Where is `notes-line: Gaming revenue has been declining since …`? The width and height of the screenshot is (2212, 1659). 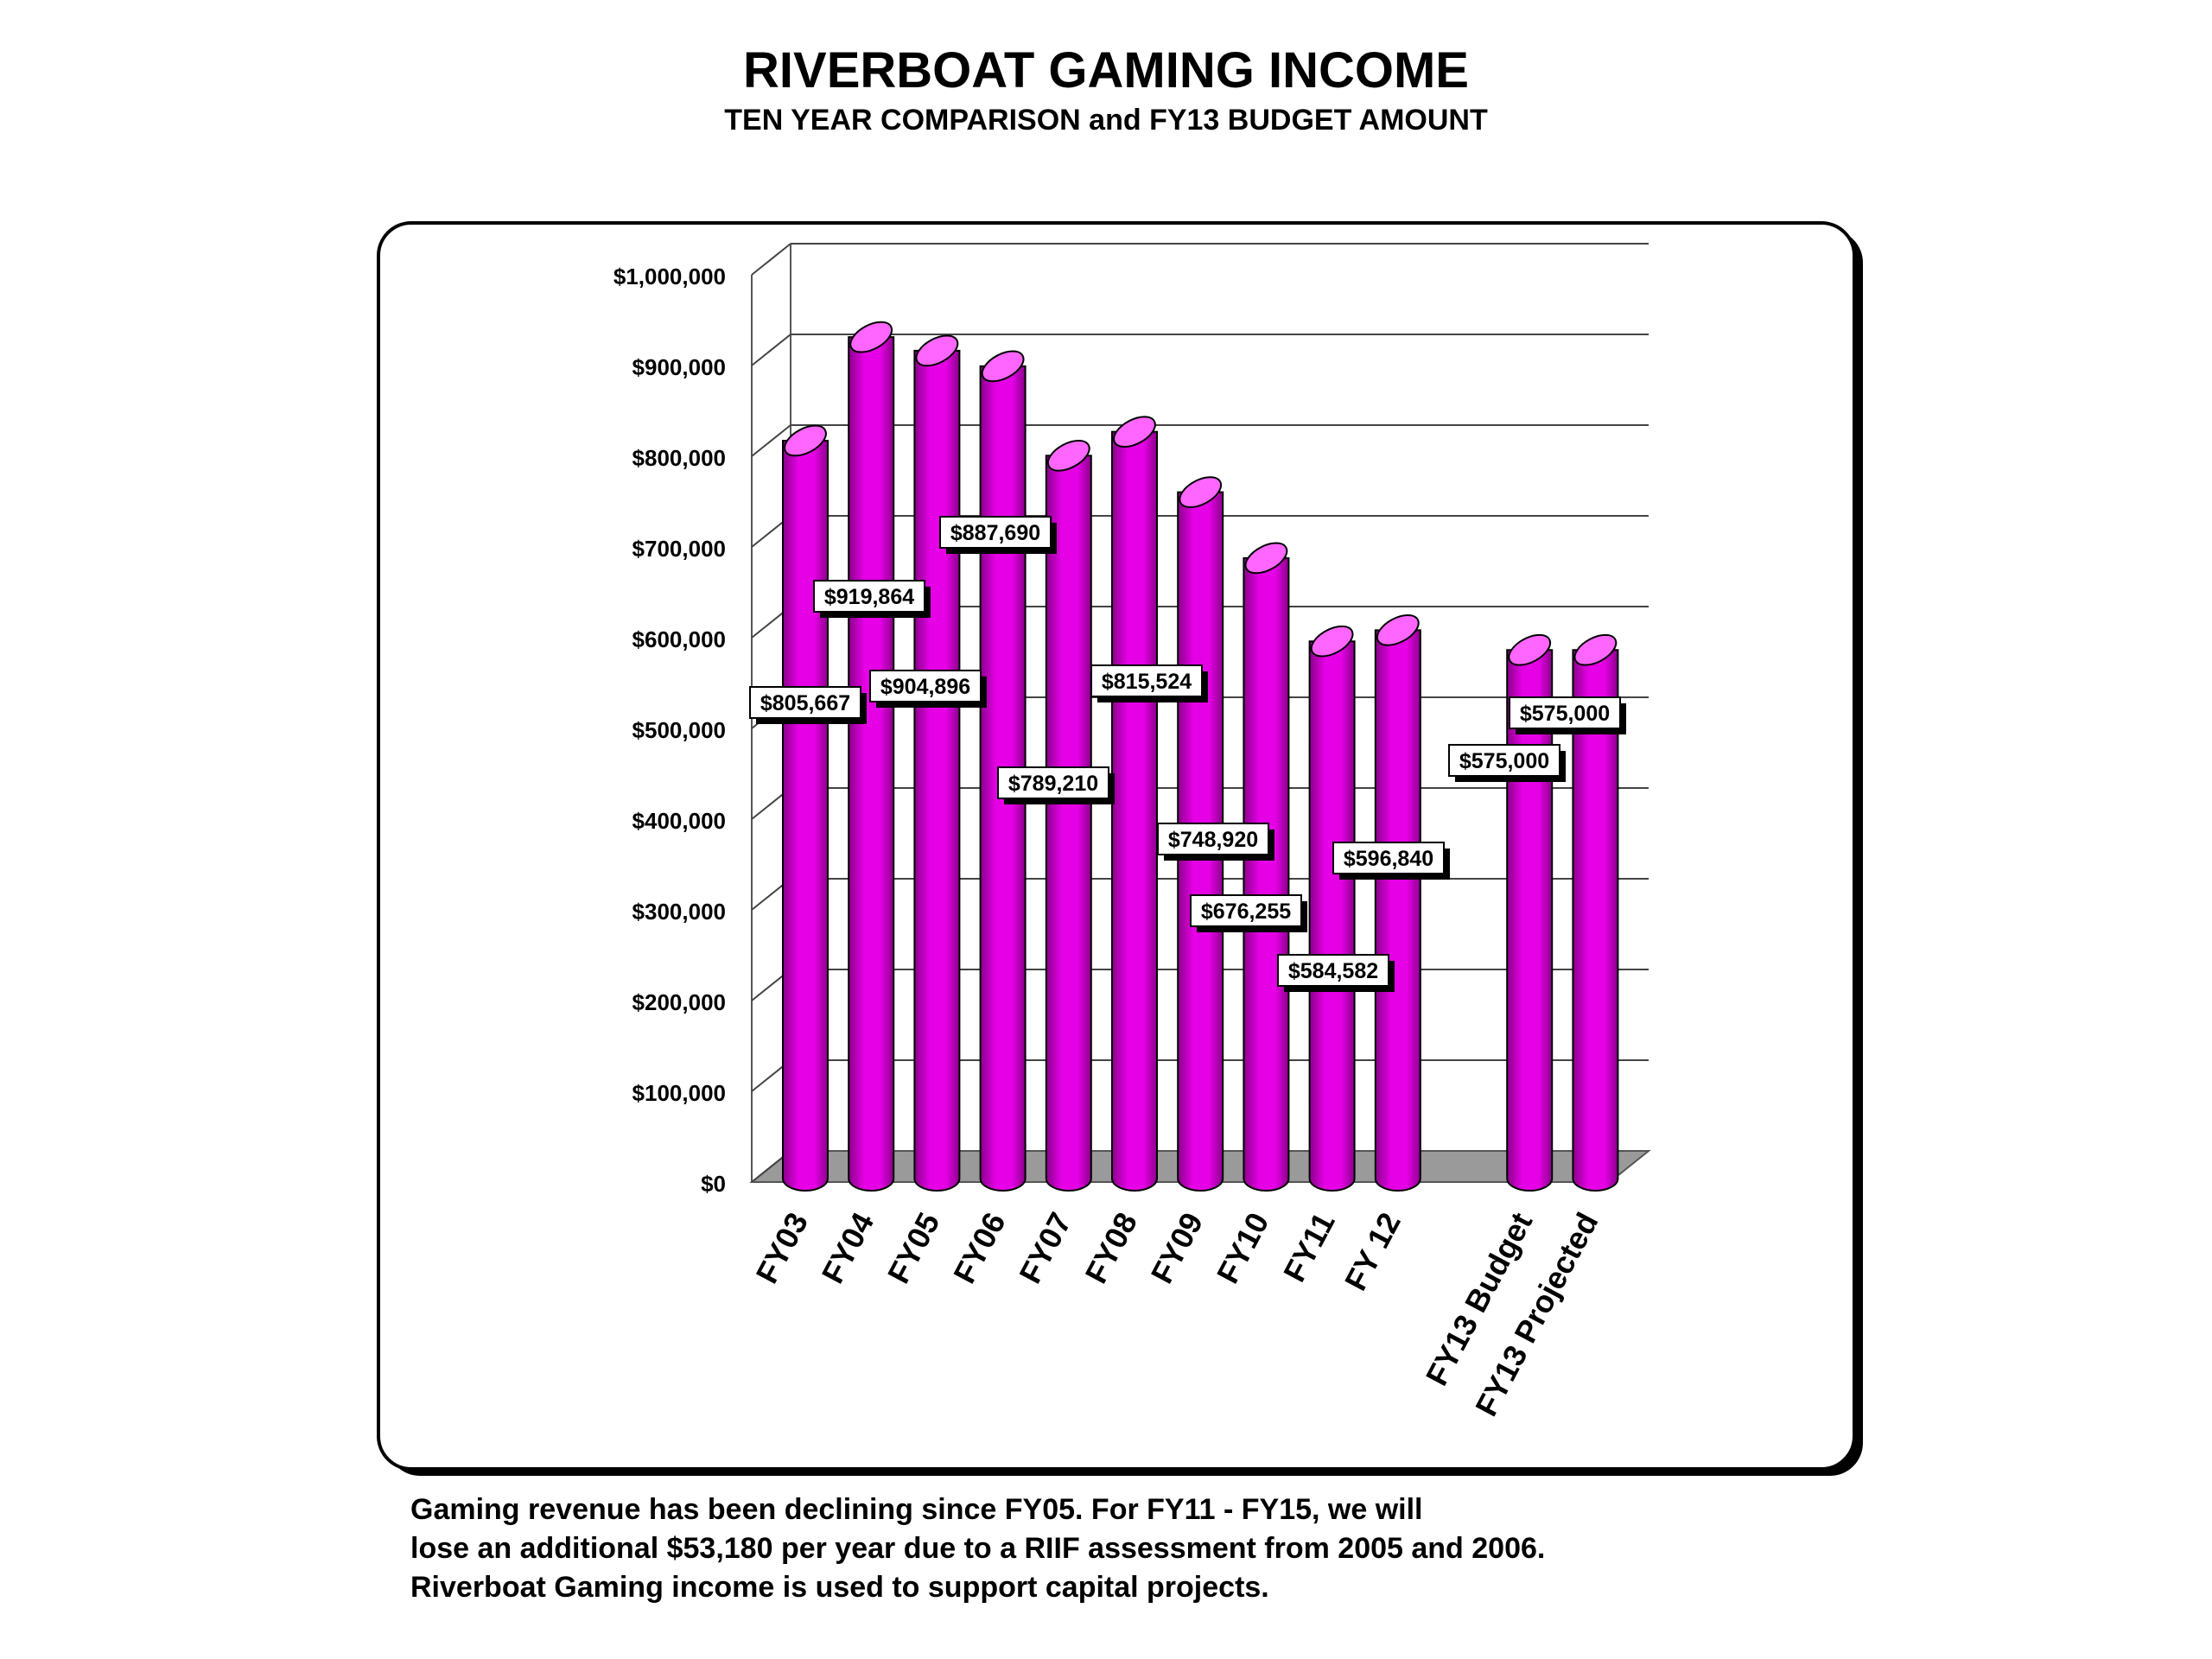 notes-line: Gaming revenue has been declining since … is located at coordinates (916, 1509).